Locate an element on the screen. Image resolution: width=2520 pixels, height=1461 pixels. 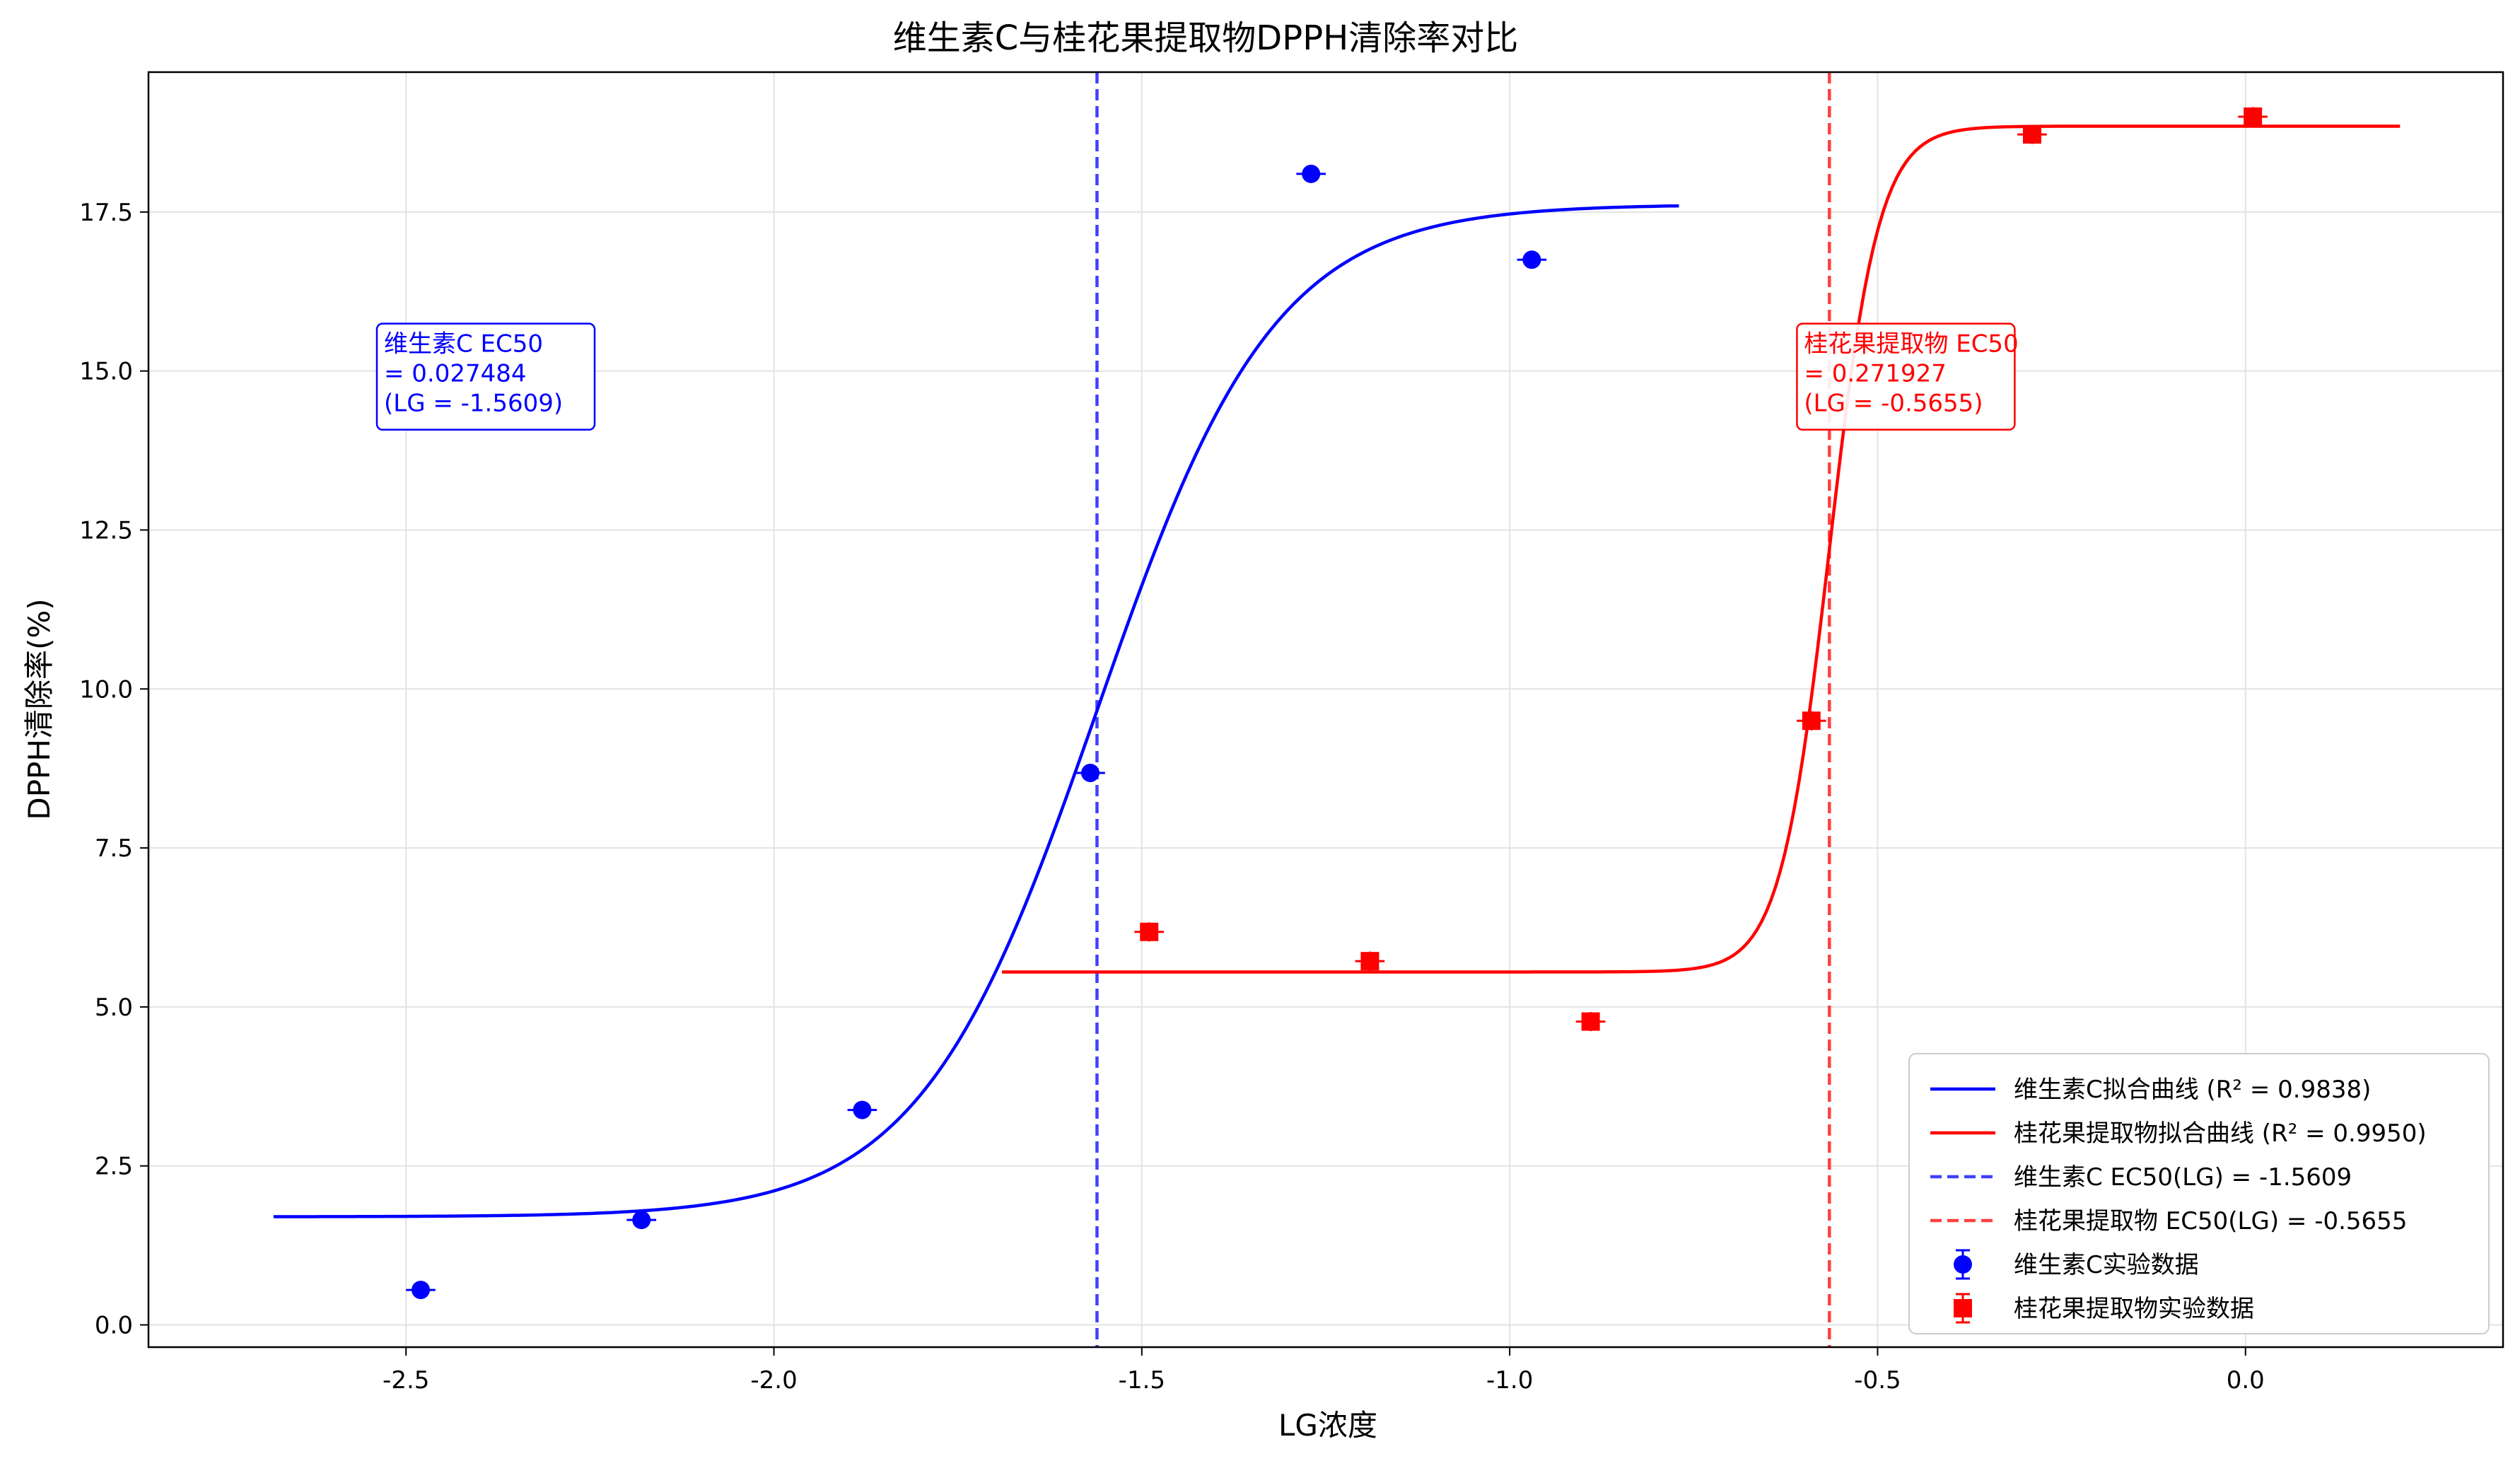
y-tick-label: 7.5 is located at coordinates (114, 848).